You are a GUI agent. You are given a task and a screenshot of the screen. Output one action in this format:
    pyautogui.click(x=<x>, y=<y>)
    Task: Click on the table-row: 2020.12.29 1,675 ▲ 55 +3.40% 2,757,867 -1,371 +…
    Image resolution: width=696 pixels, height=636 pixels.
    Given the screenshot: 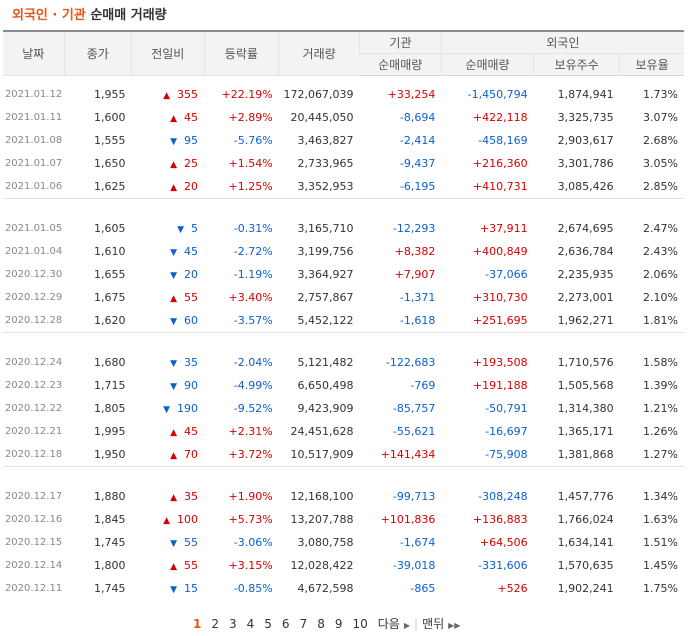 What is the action you would take?
    pyautogui.click(x=343, y=297)
    